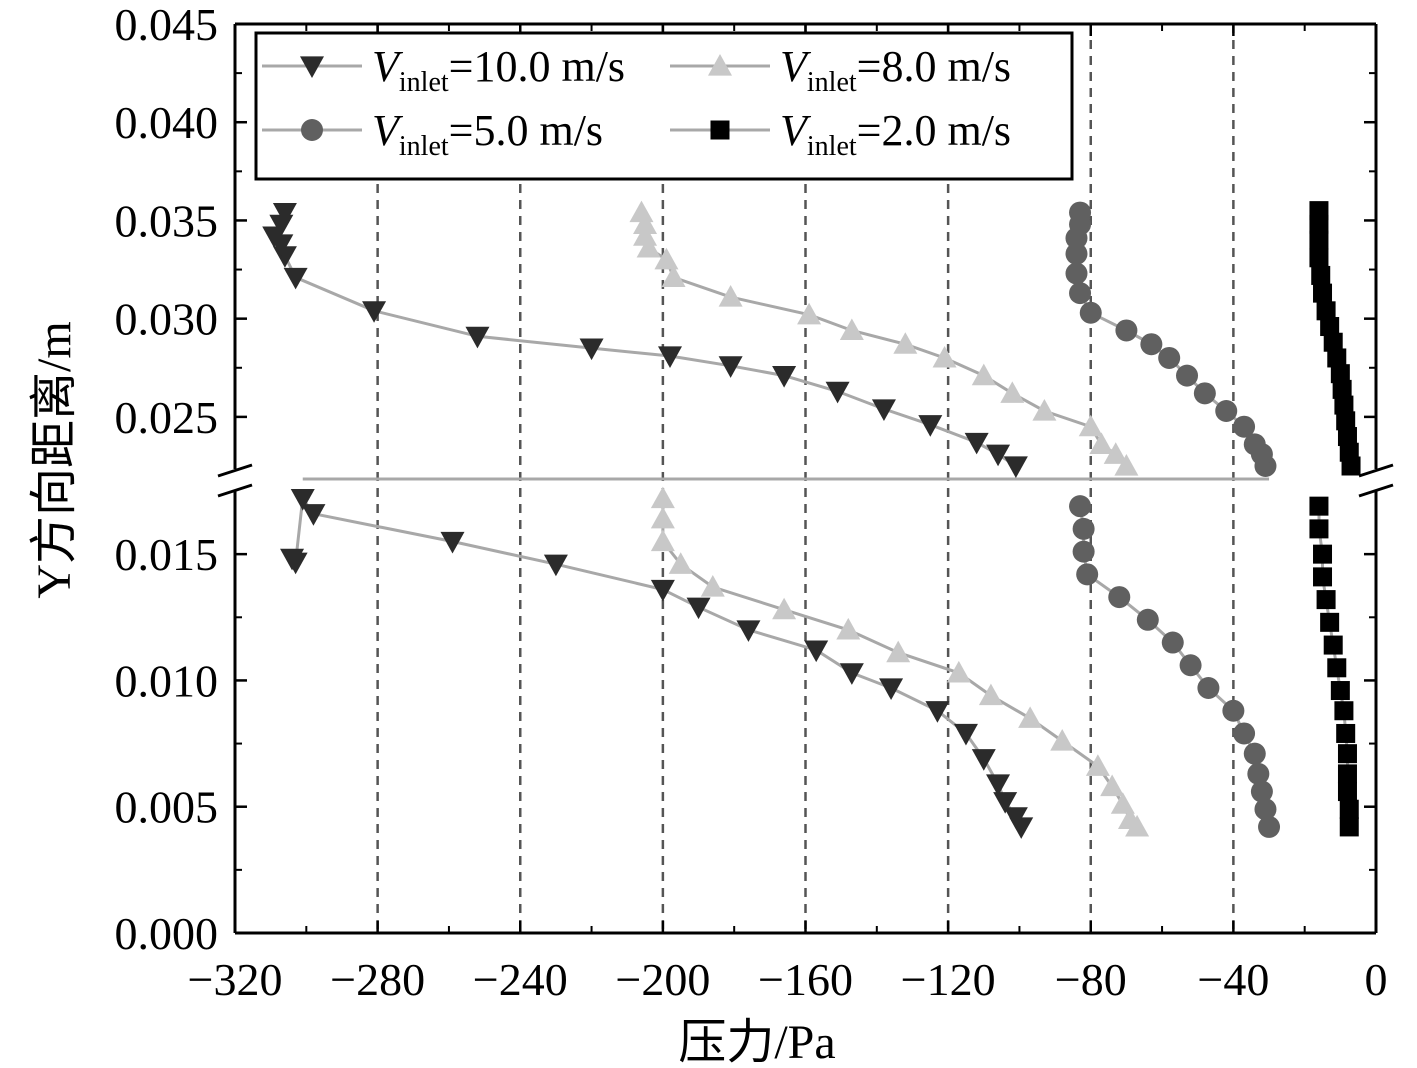 The height and width of the screenshot is (1068, 1417). Describe the element at coordinates (662, 979) in the screenshot. I see `x-tick-label: −200` at that location.